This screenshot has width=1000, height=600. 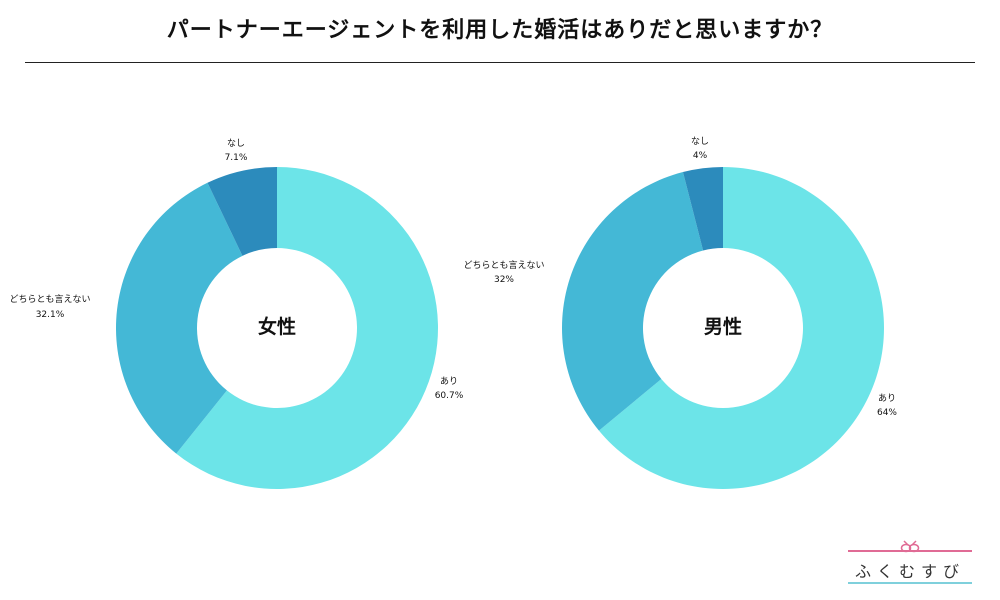 What do you see at coordinates (242, 211) in the screenshot?
I see `slice-female-nashi` at bounding box center [242, 211].